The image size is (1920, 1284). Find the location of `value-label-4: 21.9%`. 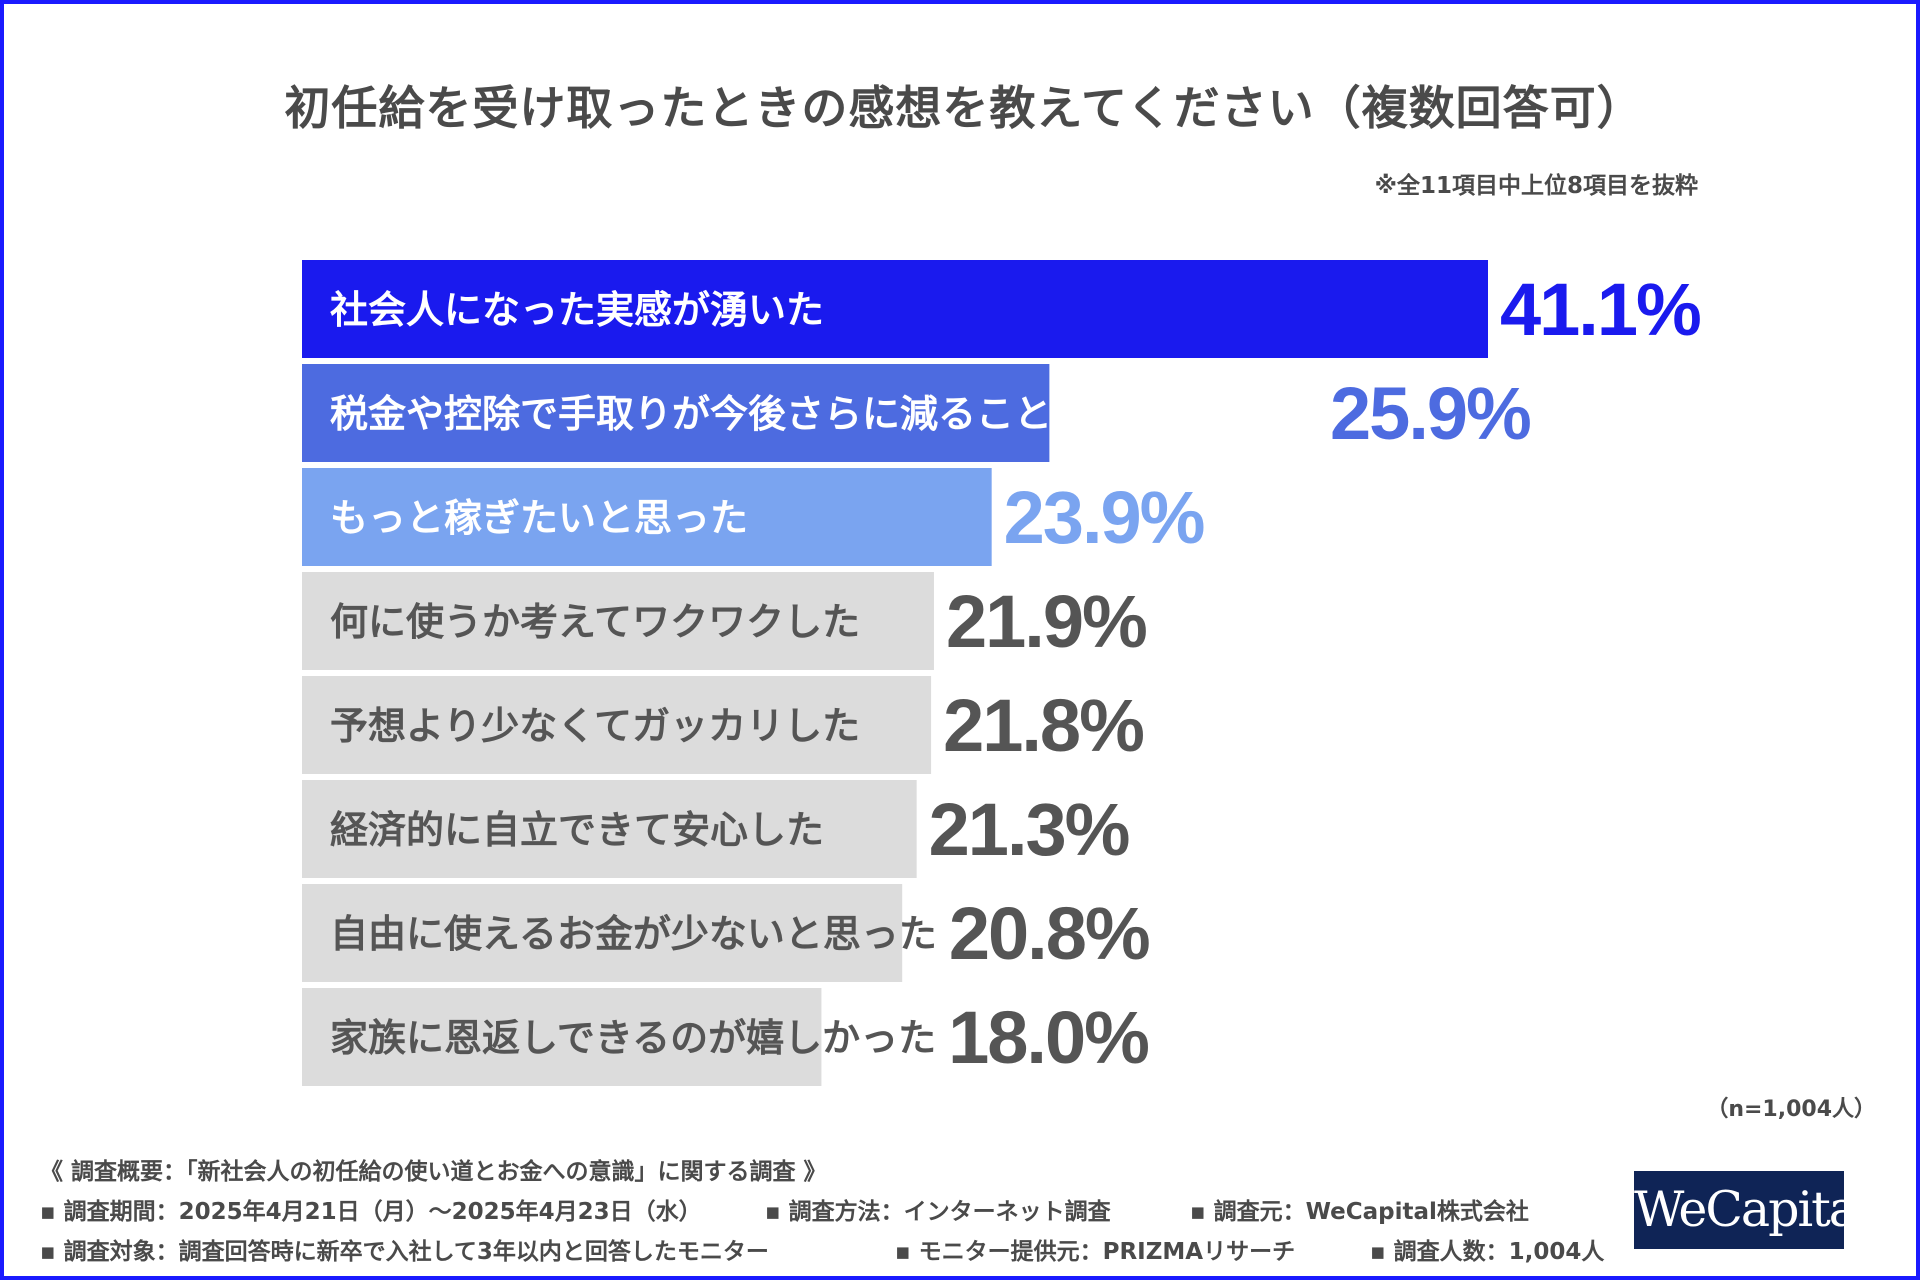

value-label-4: 21.9% is located at coordinates (1046, 621).